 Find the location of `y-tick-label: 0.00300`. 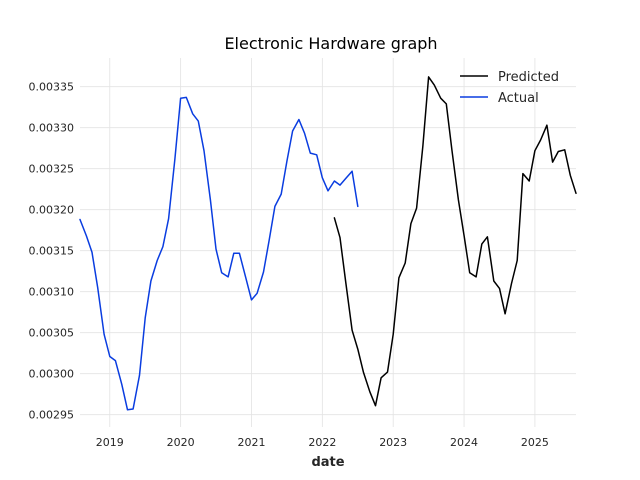

y-tick-label: 0.00300 is located at coordinates (52, 374).